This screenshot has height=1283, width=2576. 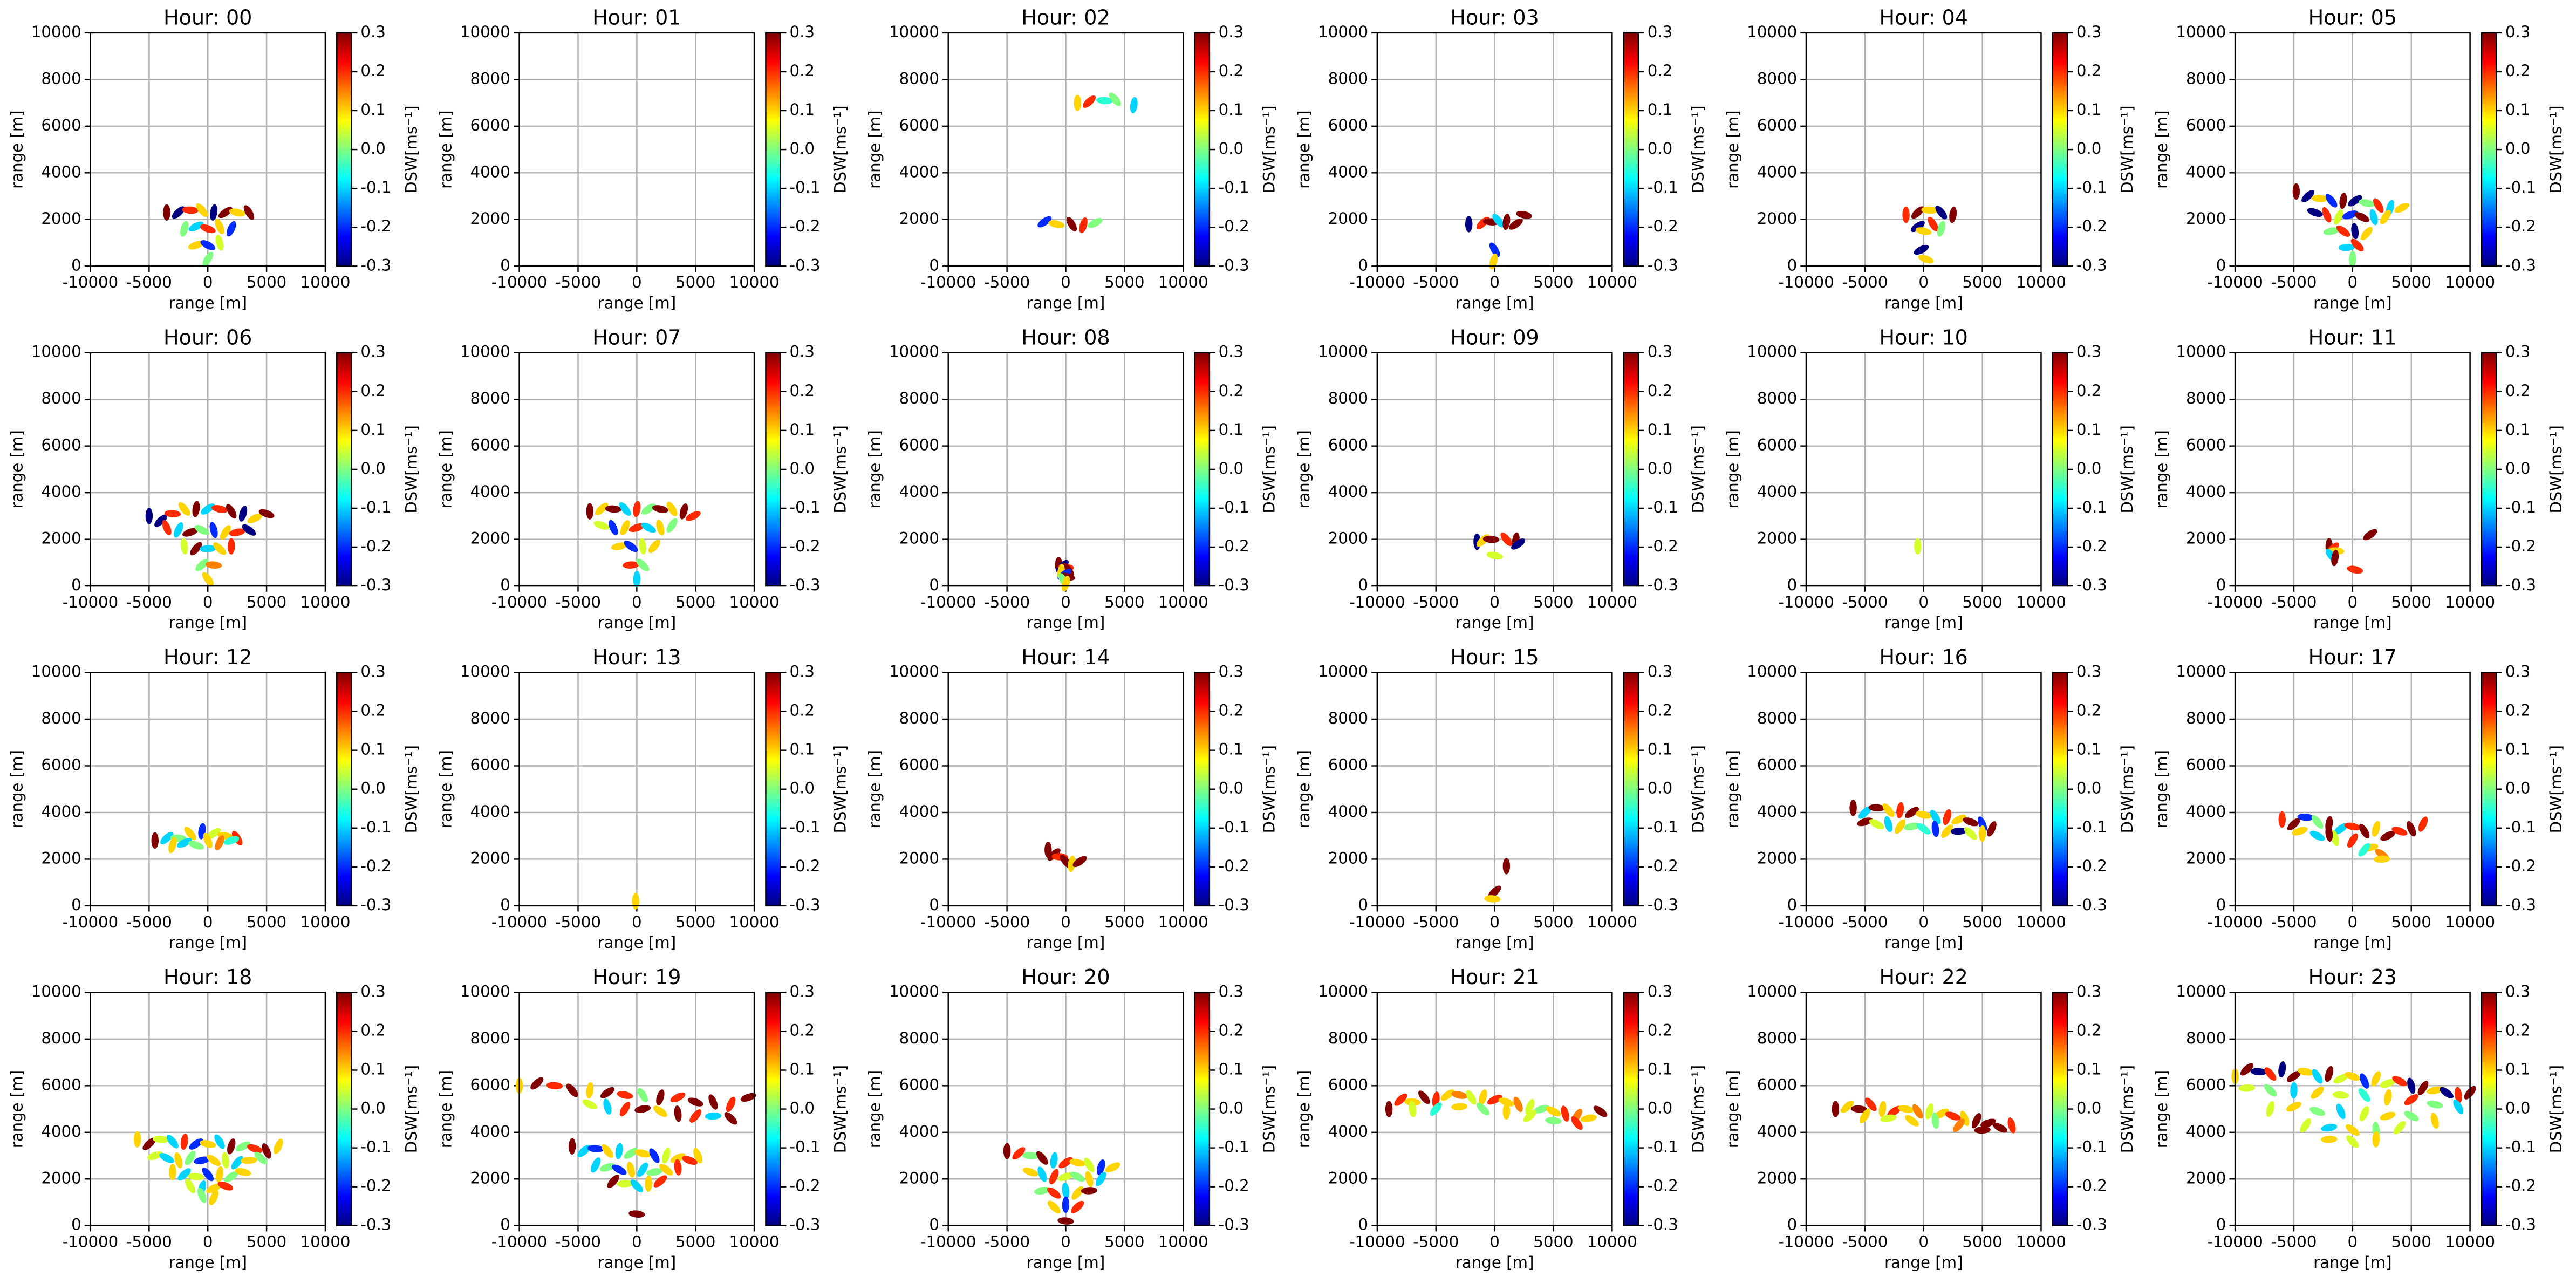 I want to click on y-tick-label: 2000, so click(x=490, y=218).